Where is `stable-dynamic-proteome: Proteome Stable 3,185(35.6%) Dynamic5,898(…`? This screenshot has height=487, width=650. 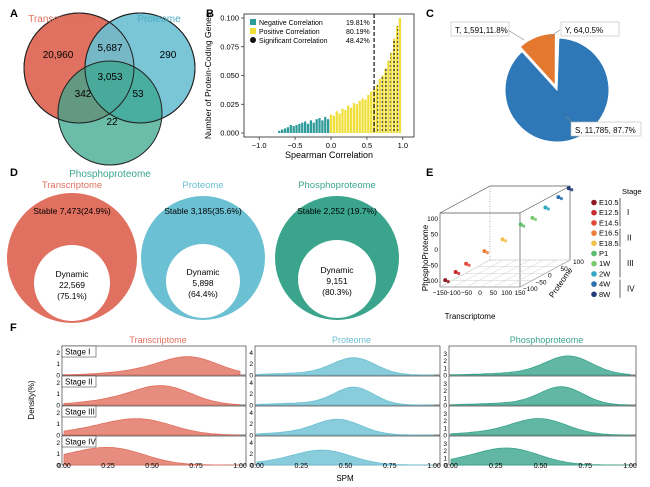
stable-dynamic-proteome: Proteome Stable 3,185(35.6%) Dynamic5,898(… is located at coordinates (203, 250).